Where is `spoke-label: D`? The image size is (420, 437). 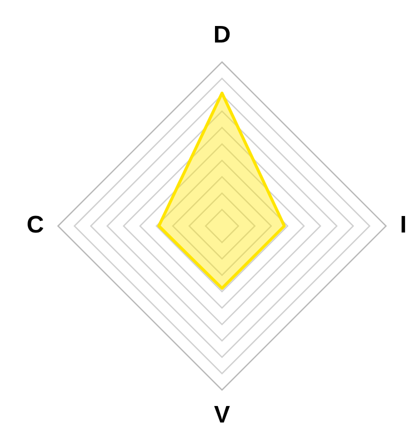 spoke-label: D is located at coordinates (222, 34).